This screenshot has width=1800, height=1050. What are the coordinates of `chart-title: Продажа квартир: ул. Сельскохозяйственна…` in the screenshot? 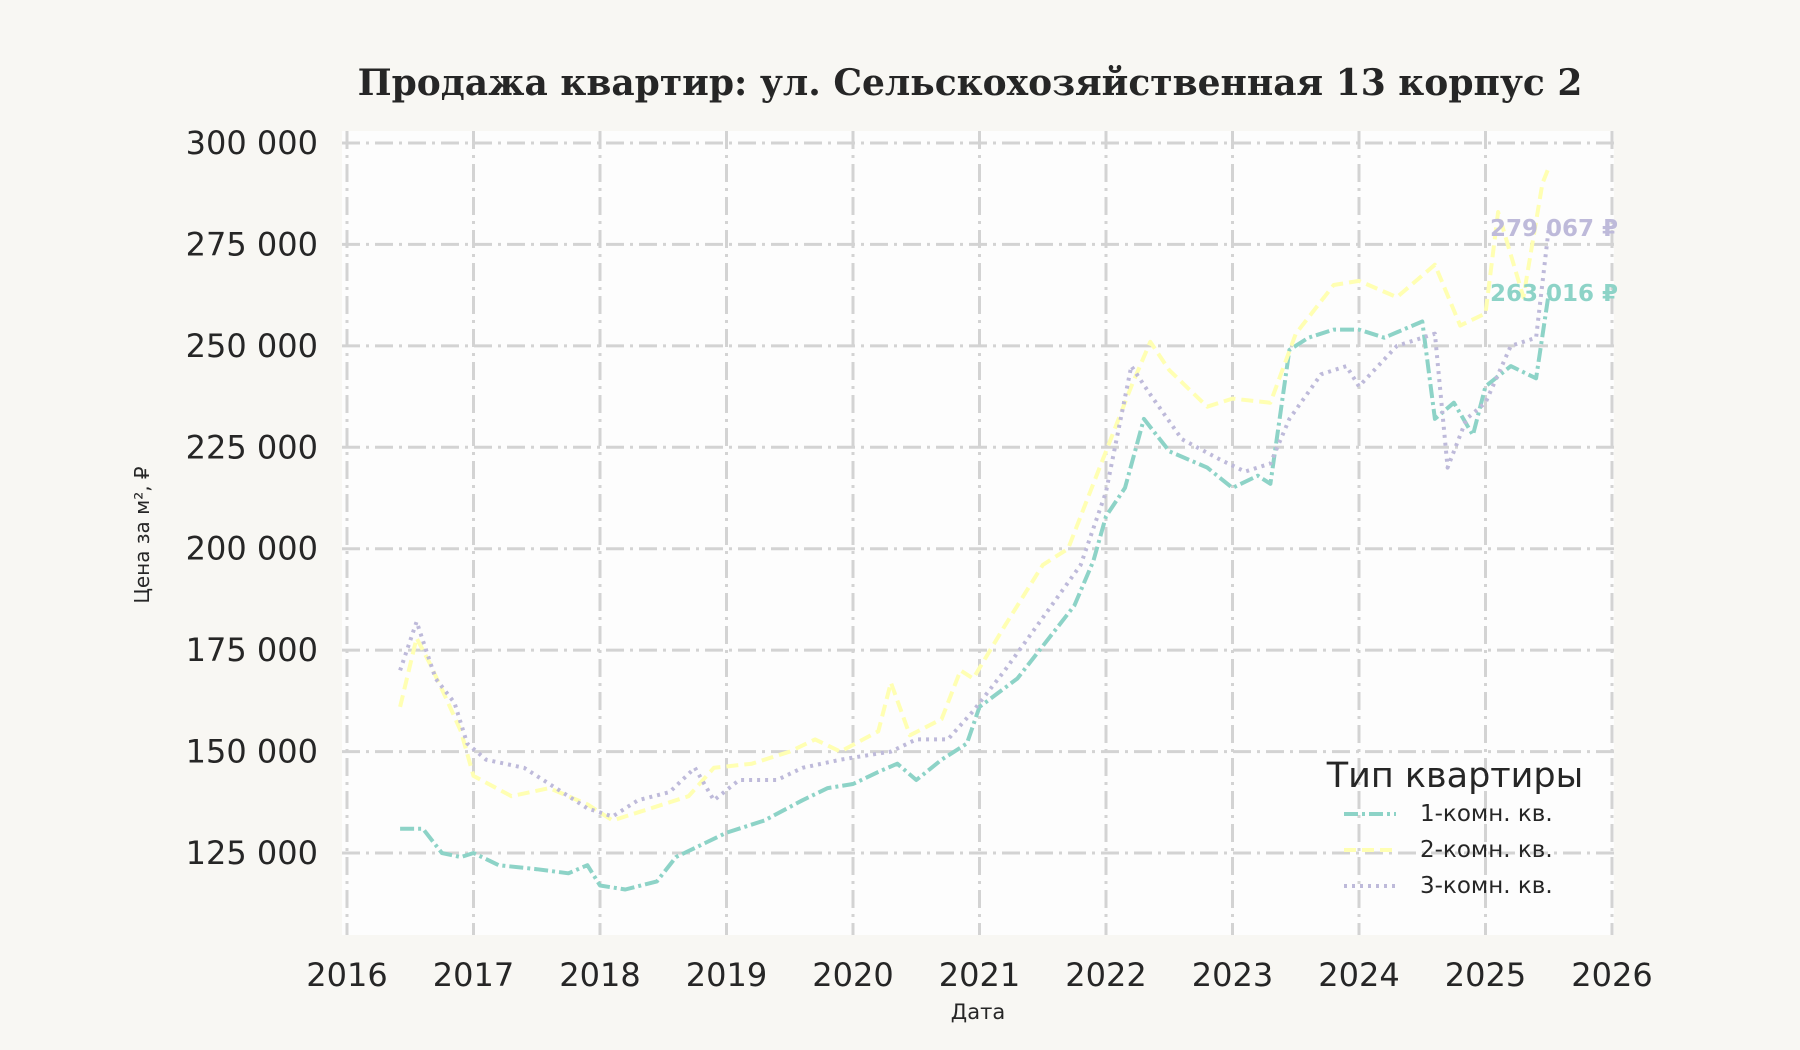 It's located at (970, 83).